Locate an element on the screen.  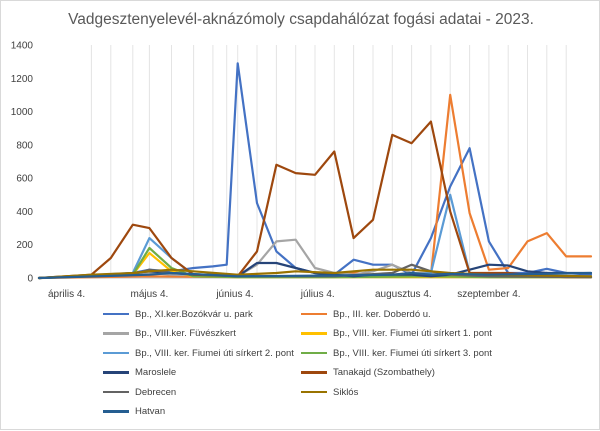
legend-label: Bp., XI.ker.Bozókvár u. park is located at coordinates (194, 314).